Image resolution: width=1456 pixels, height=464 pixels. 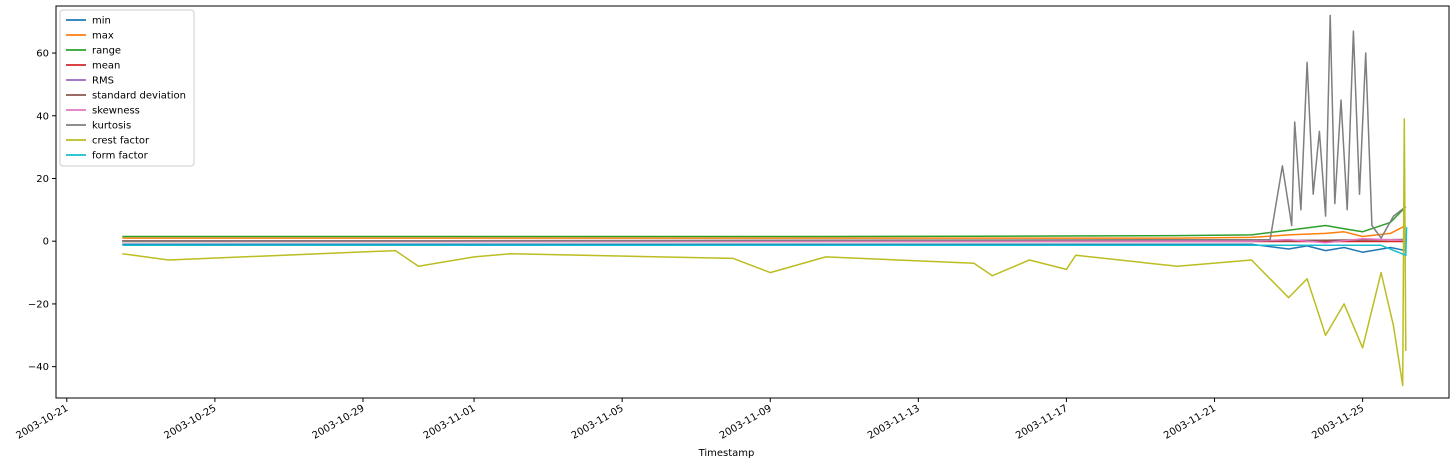 What do you see at coordinates (764, 248) in the screenshot?
I see `series-line-min` at bounding box center [764, 248].